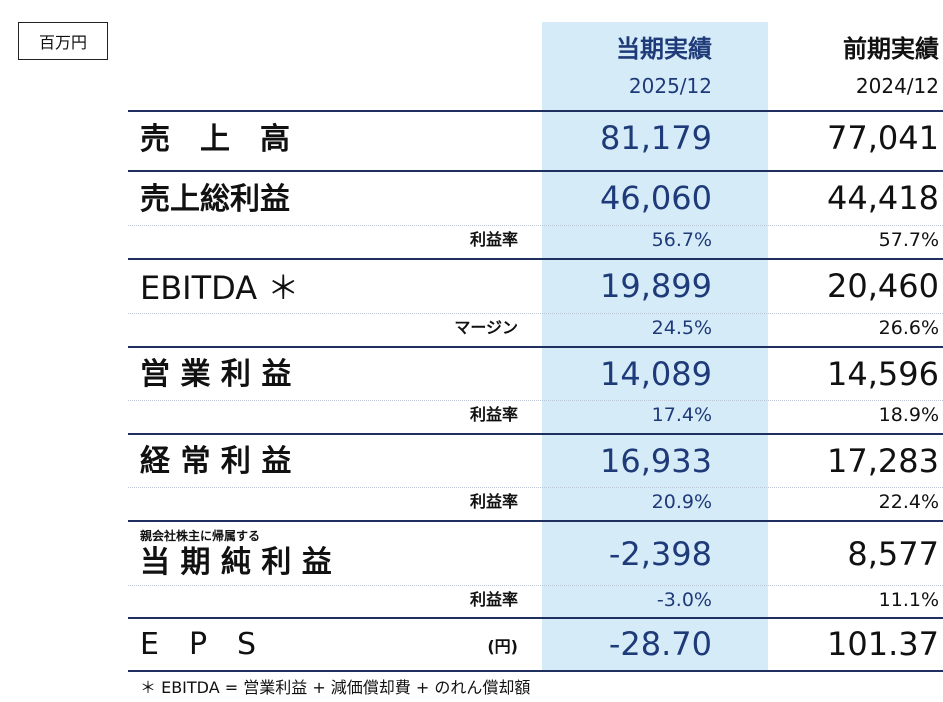  Describe the element at coordinates (670, 86) in the screenshot. I see `current-column-period: 2025/12` at that location.